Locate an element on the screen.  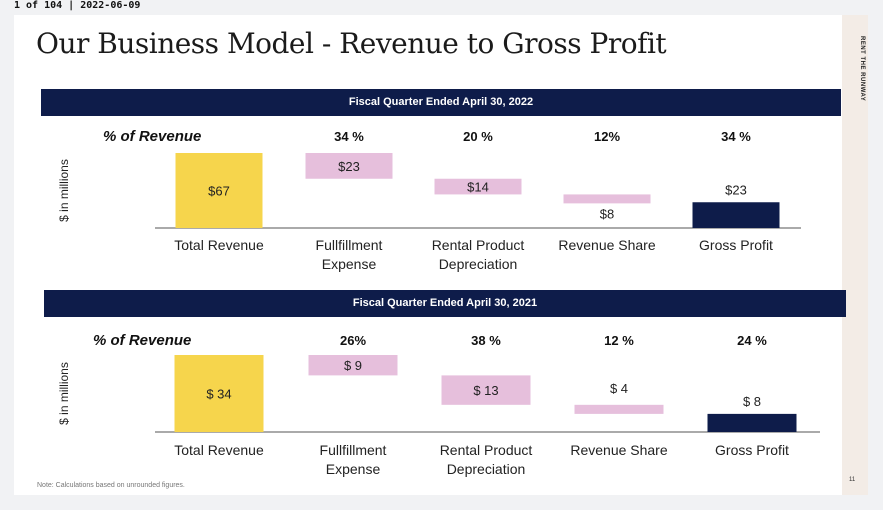
pct-label-2021-3: 12 % is located at coordinates (619, 340).